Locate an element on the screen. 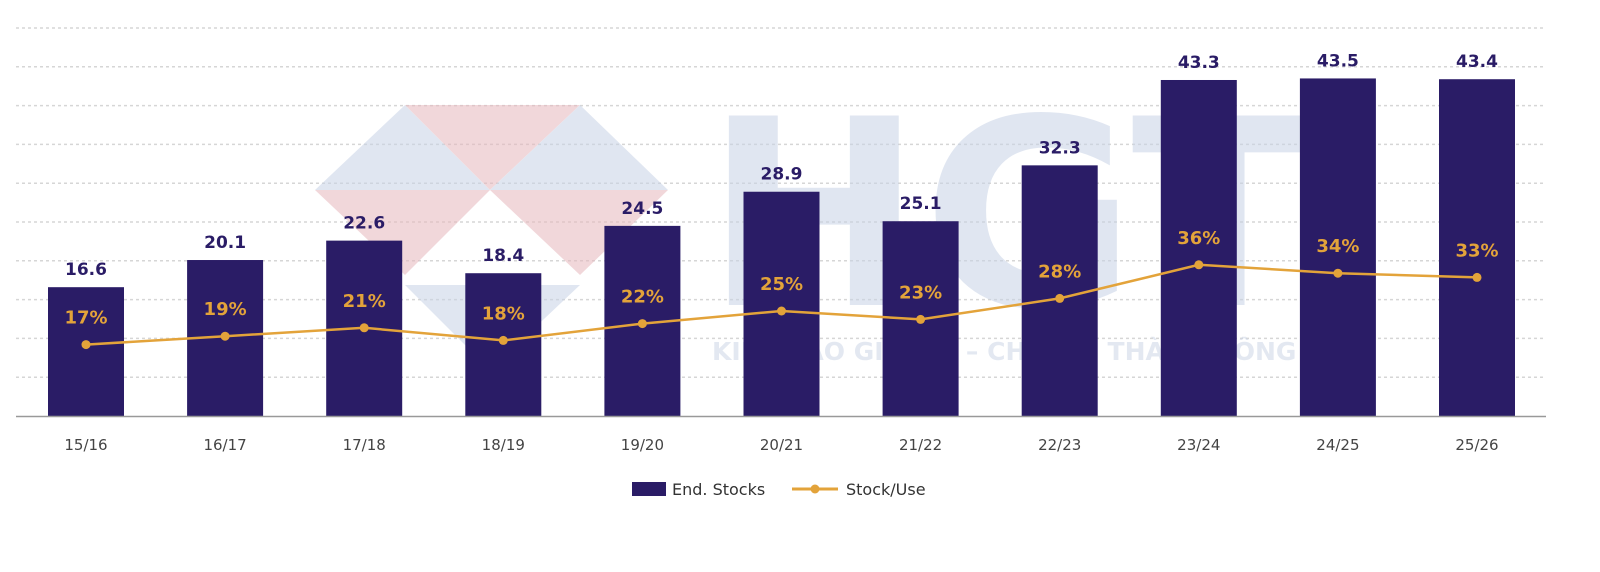  bar-value-label: 25.1 is located at coordinates (921, 204).